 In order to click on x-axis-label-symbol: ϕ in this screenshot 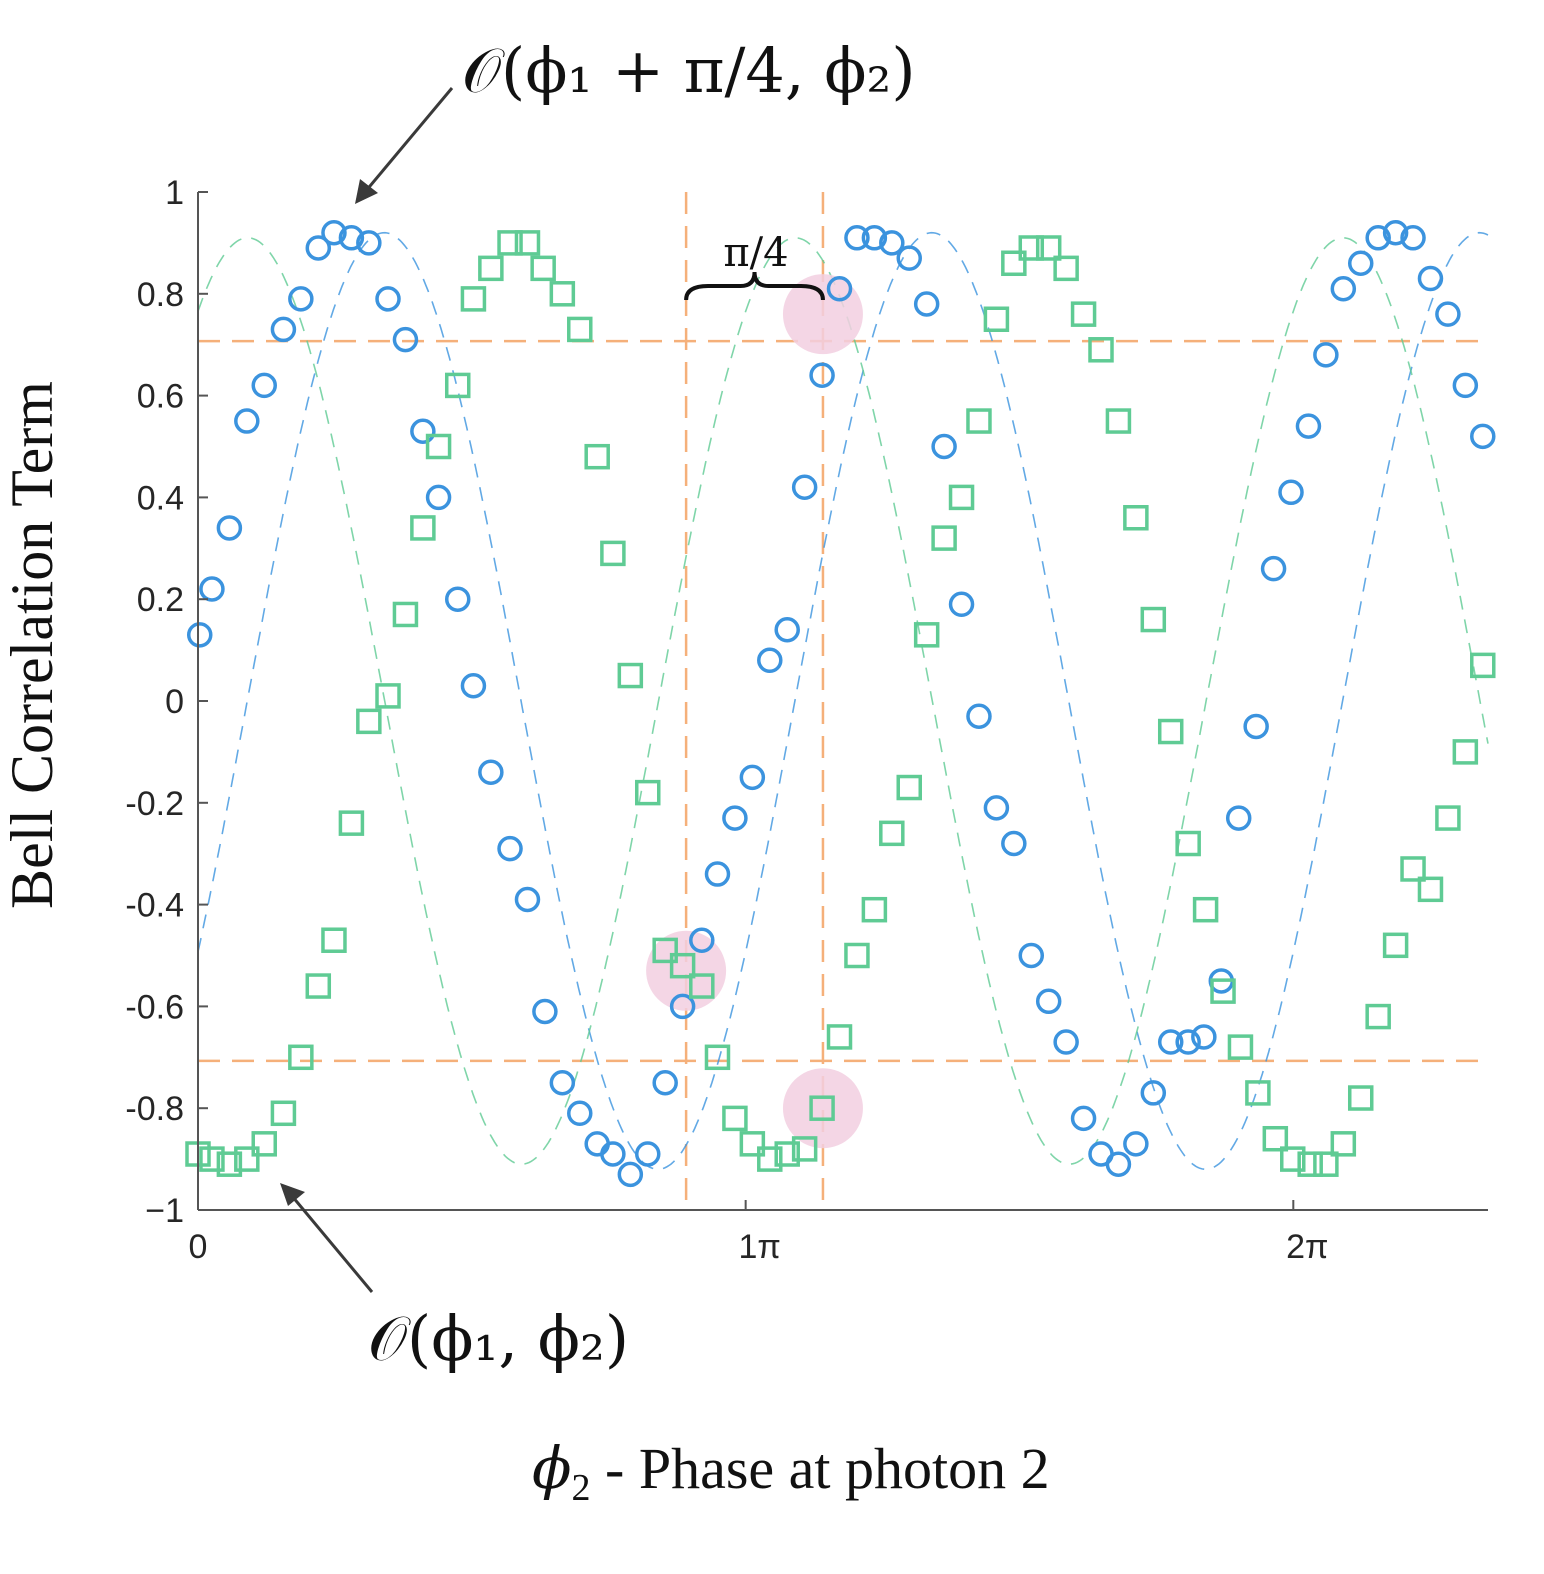, I will do `click(552, 1468)`.